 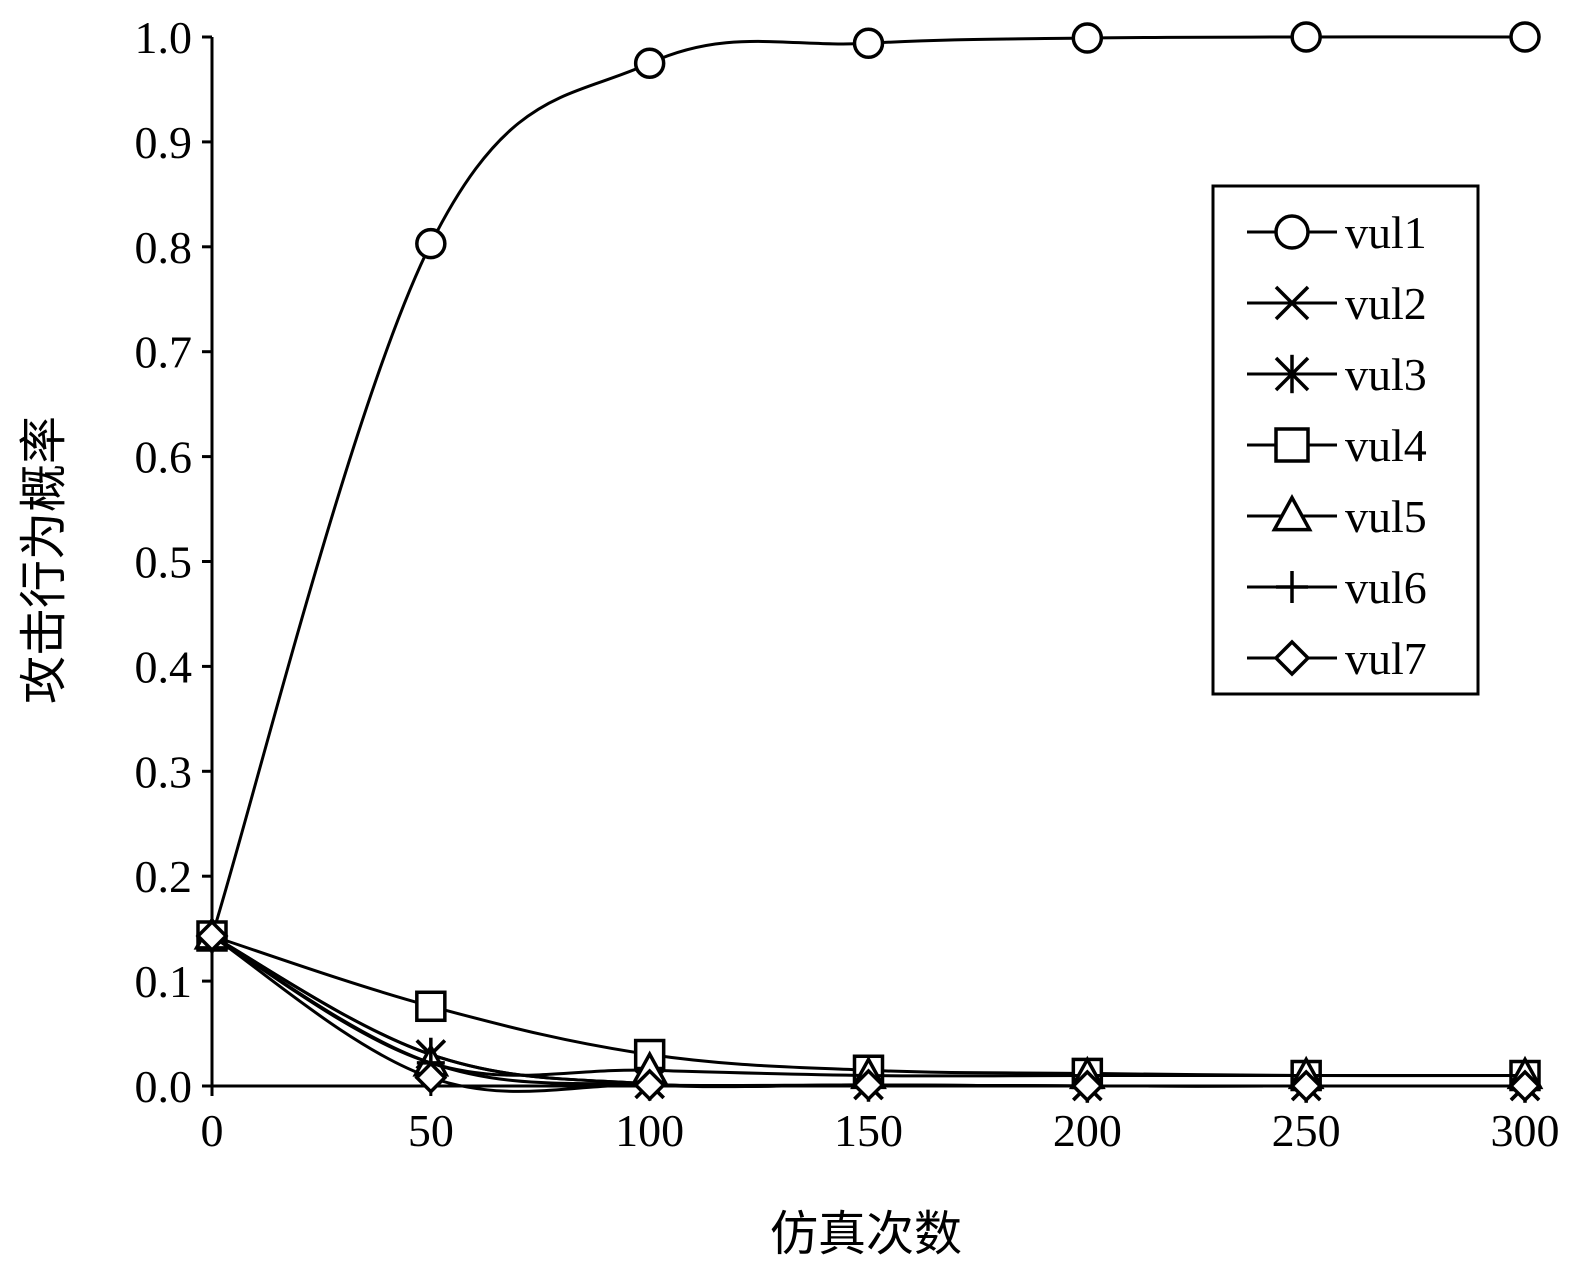 What do you see at coordinates (1386, 445) in the screenshot?
I see `legend-label: vul4` at bounding box center [1386, 445].